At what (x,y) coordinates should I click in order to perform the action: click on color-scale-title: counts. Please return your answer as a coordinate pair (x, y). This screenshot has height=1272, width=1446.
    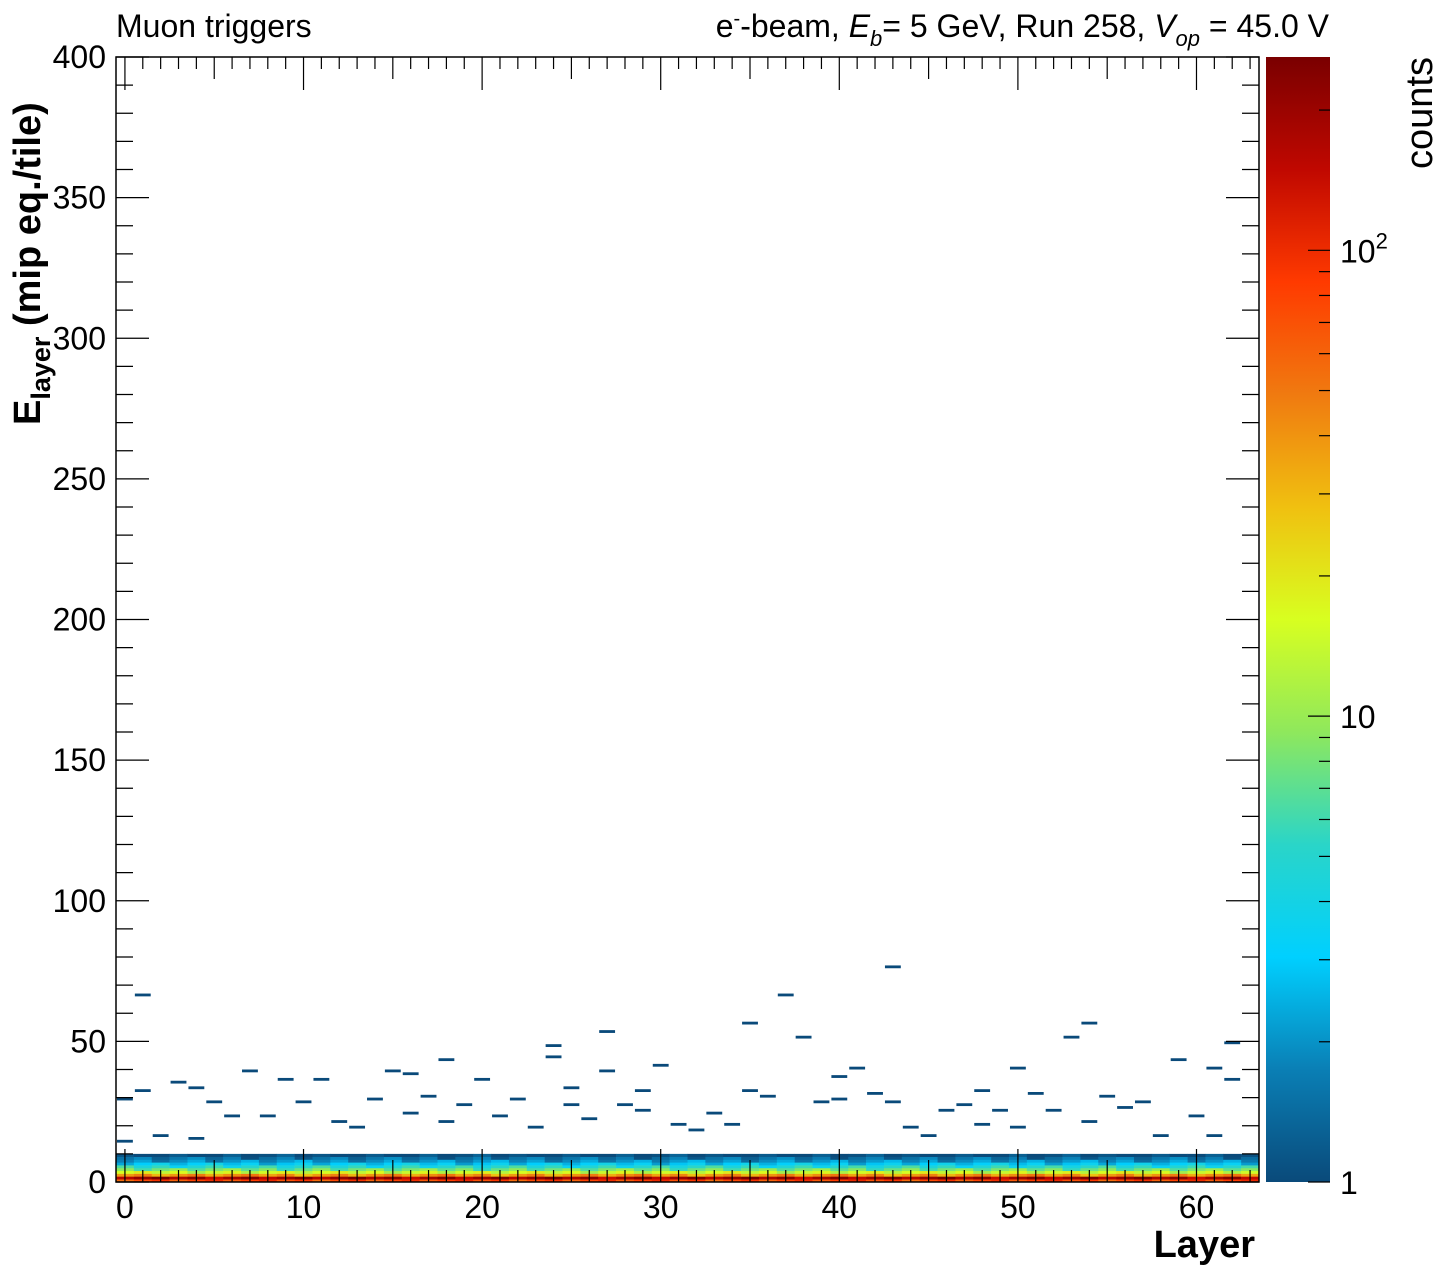
    Looking at the image, I should click on (1420, 113).